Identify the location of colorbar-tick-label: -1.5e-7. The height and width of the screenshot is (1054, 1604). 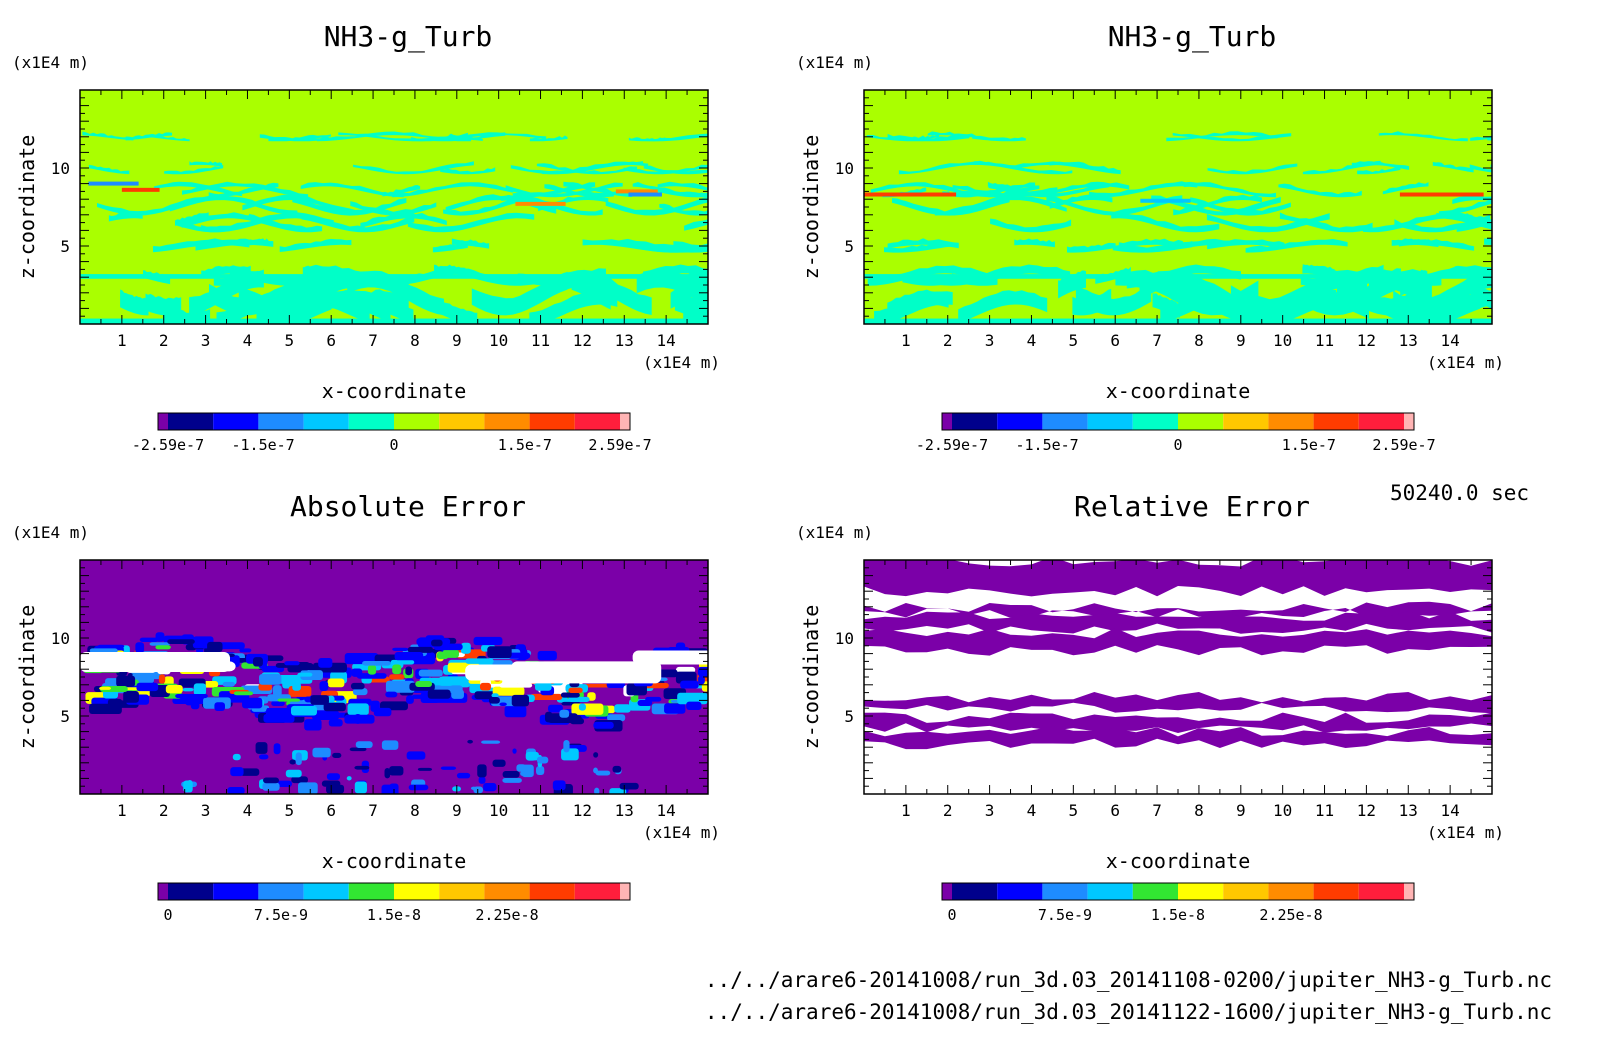
(263, 445).